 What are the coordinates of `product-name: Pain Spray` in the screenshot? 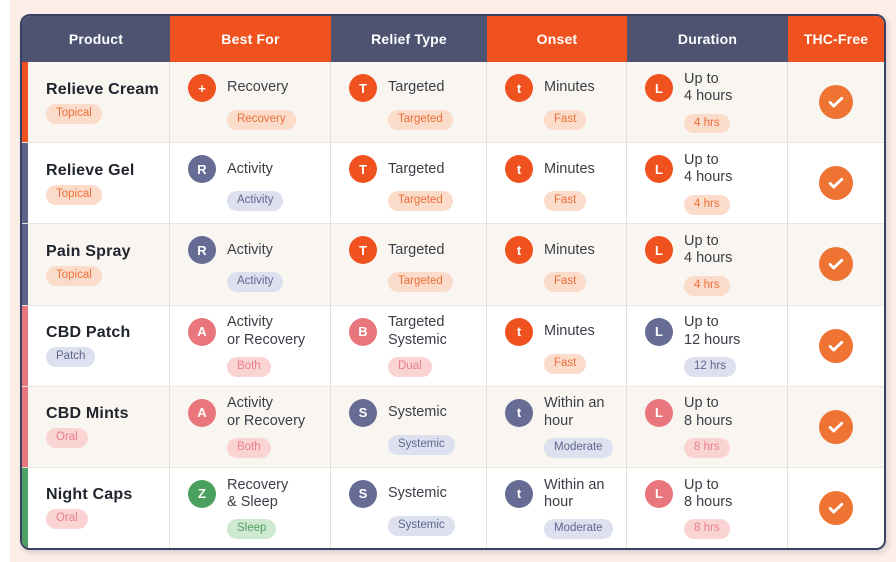 It's located at (88, 251).